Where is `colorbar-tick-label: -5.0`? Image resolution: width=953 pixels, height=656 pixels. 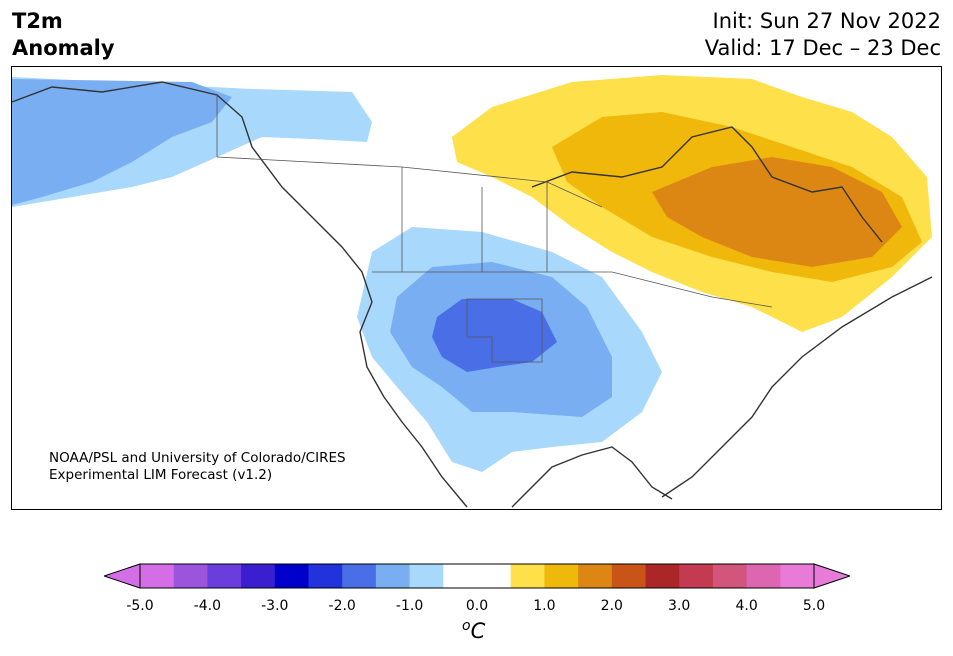 colorbar-tick-label: -5.0 is located at coordinates (140, 606).